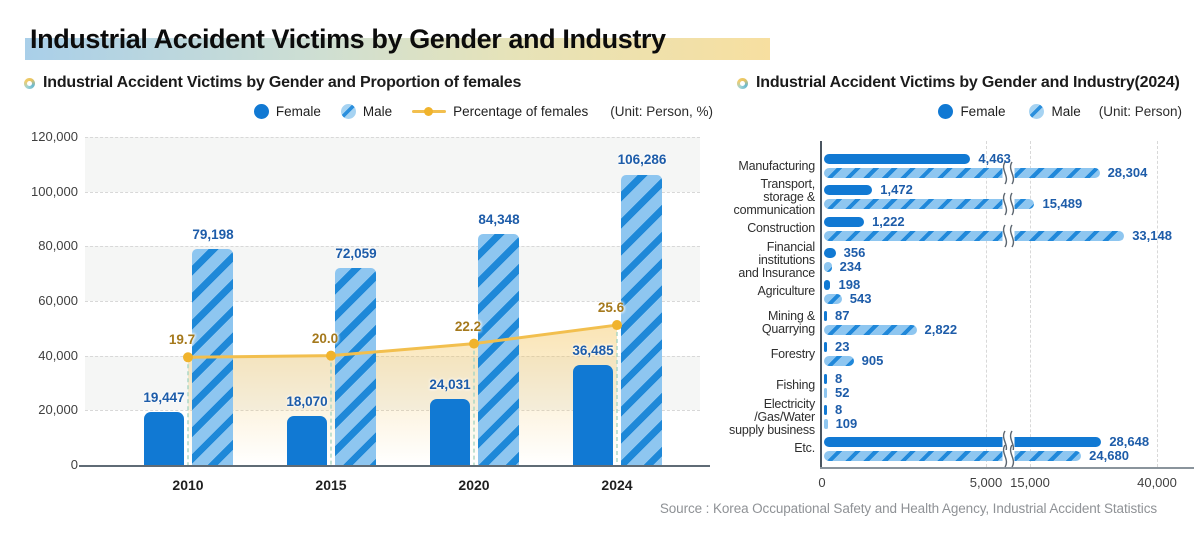 The height and width of the screenshot is (541, 1200). Describe the element at coordinates (822, 482) in the screenshot. I see `x-axis-tick-label: 0` at that location.